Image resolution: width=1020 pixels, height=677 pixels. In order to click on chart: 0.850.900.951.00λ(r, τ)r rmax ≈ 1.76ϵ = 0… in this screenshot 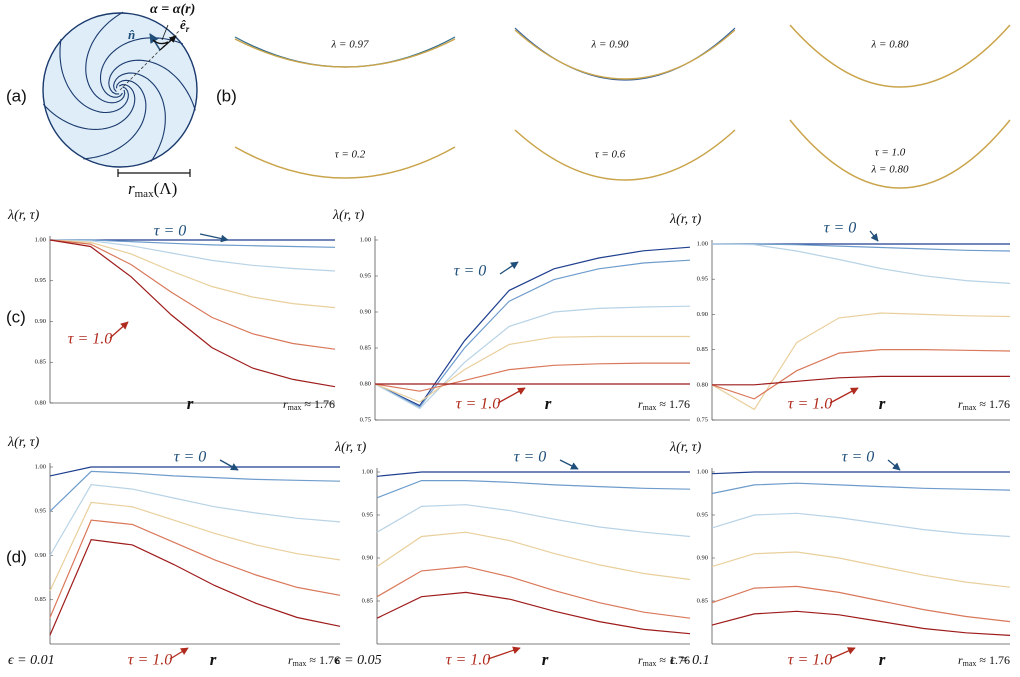, I will do `click(840, 554)`.